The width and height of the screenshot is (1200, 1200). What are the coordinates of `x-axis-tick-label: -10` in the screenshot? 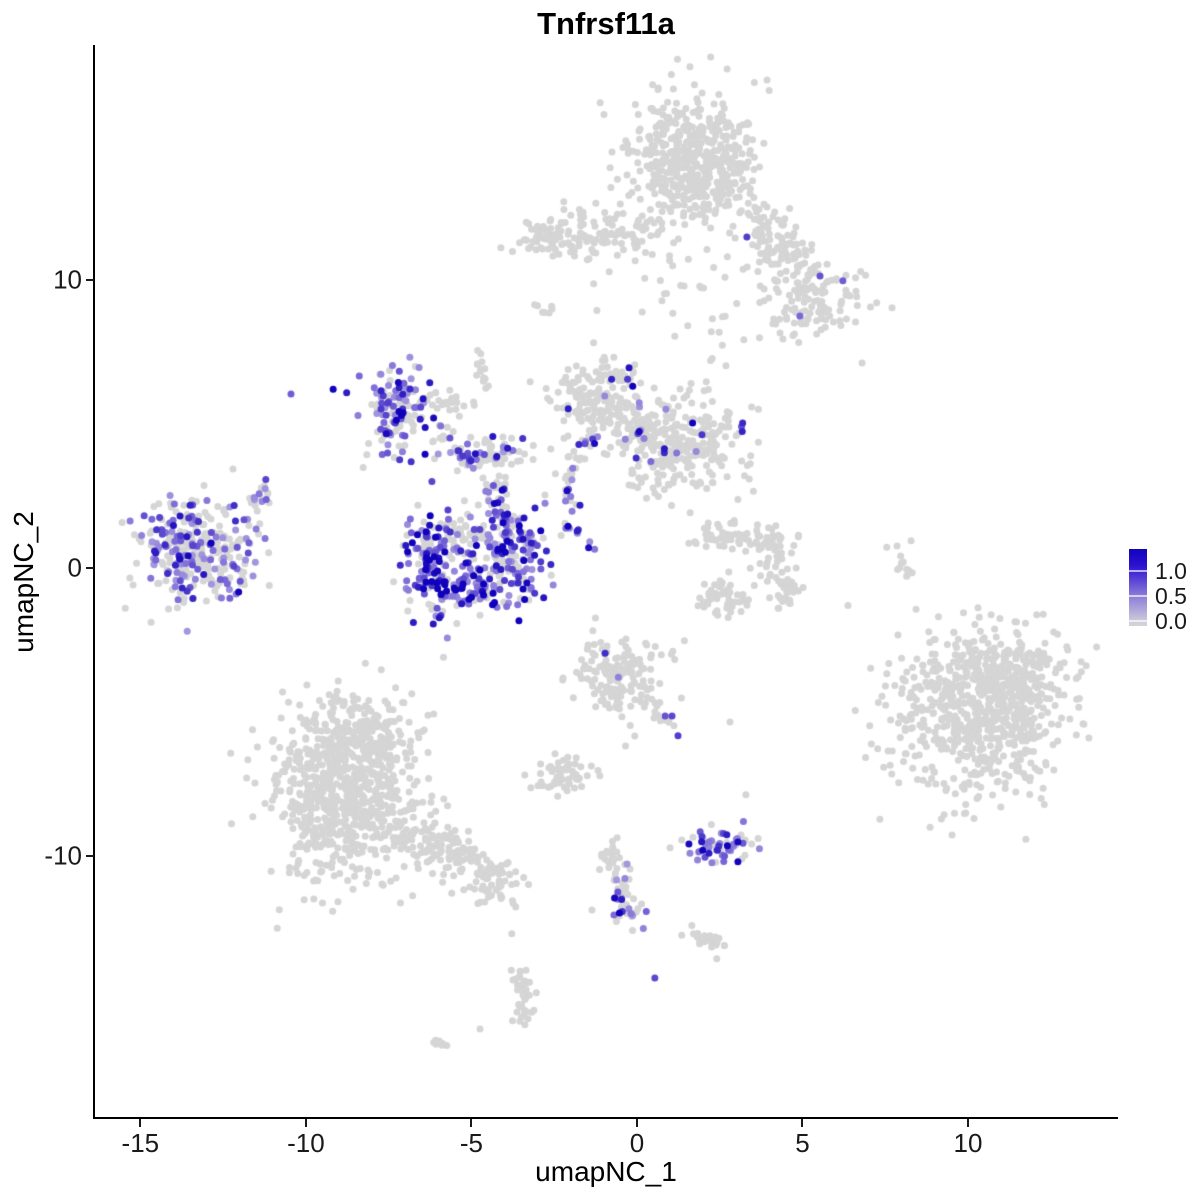 It's located at (306, 1143).